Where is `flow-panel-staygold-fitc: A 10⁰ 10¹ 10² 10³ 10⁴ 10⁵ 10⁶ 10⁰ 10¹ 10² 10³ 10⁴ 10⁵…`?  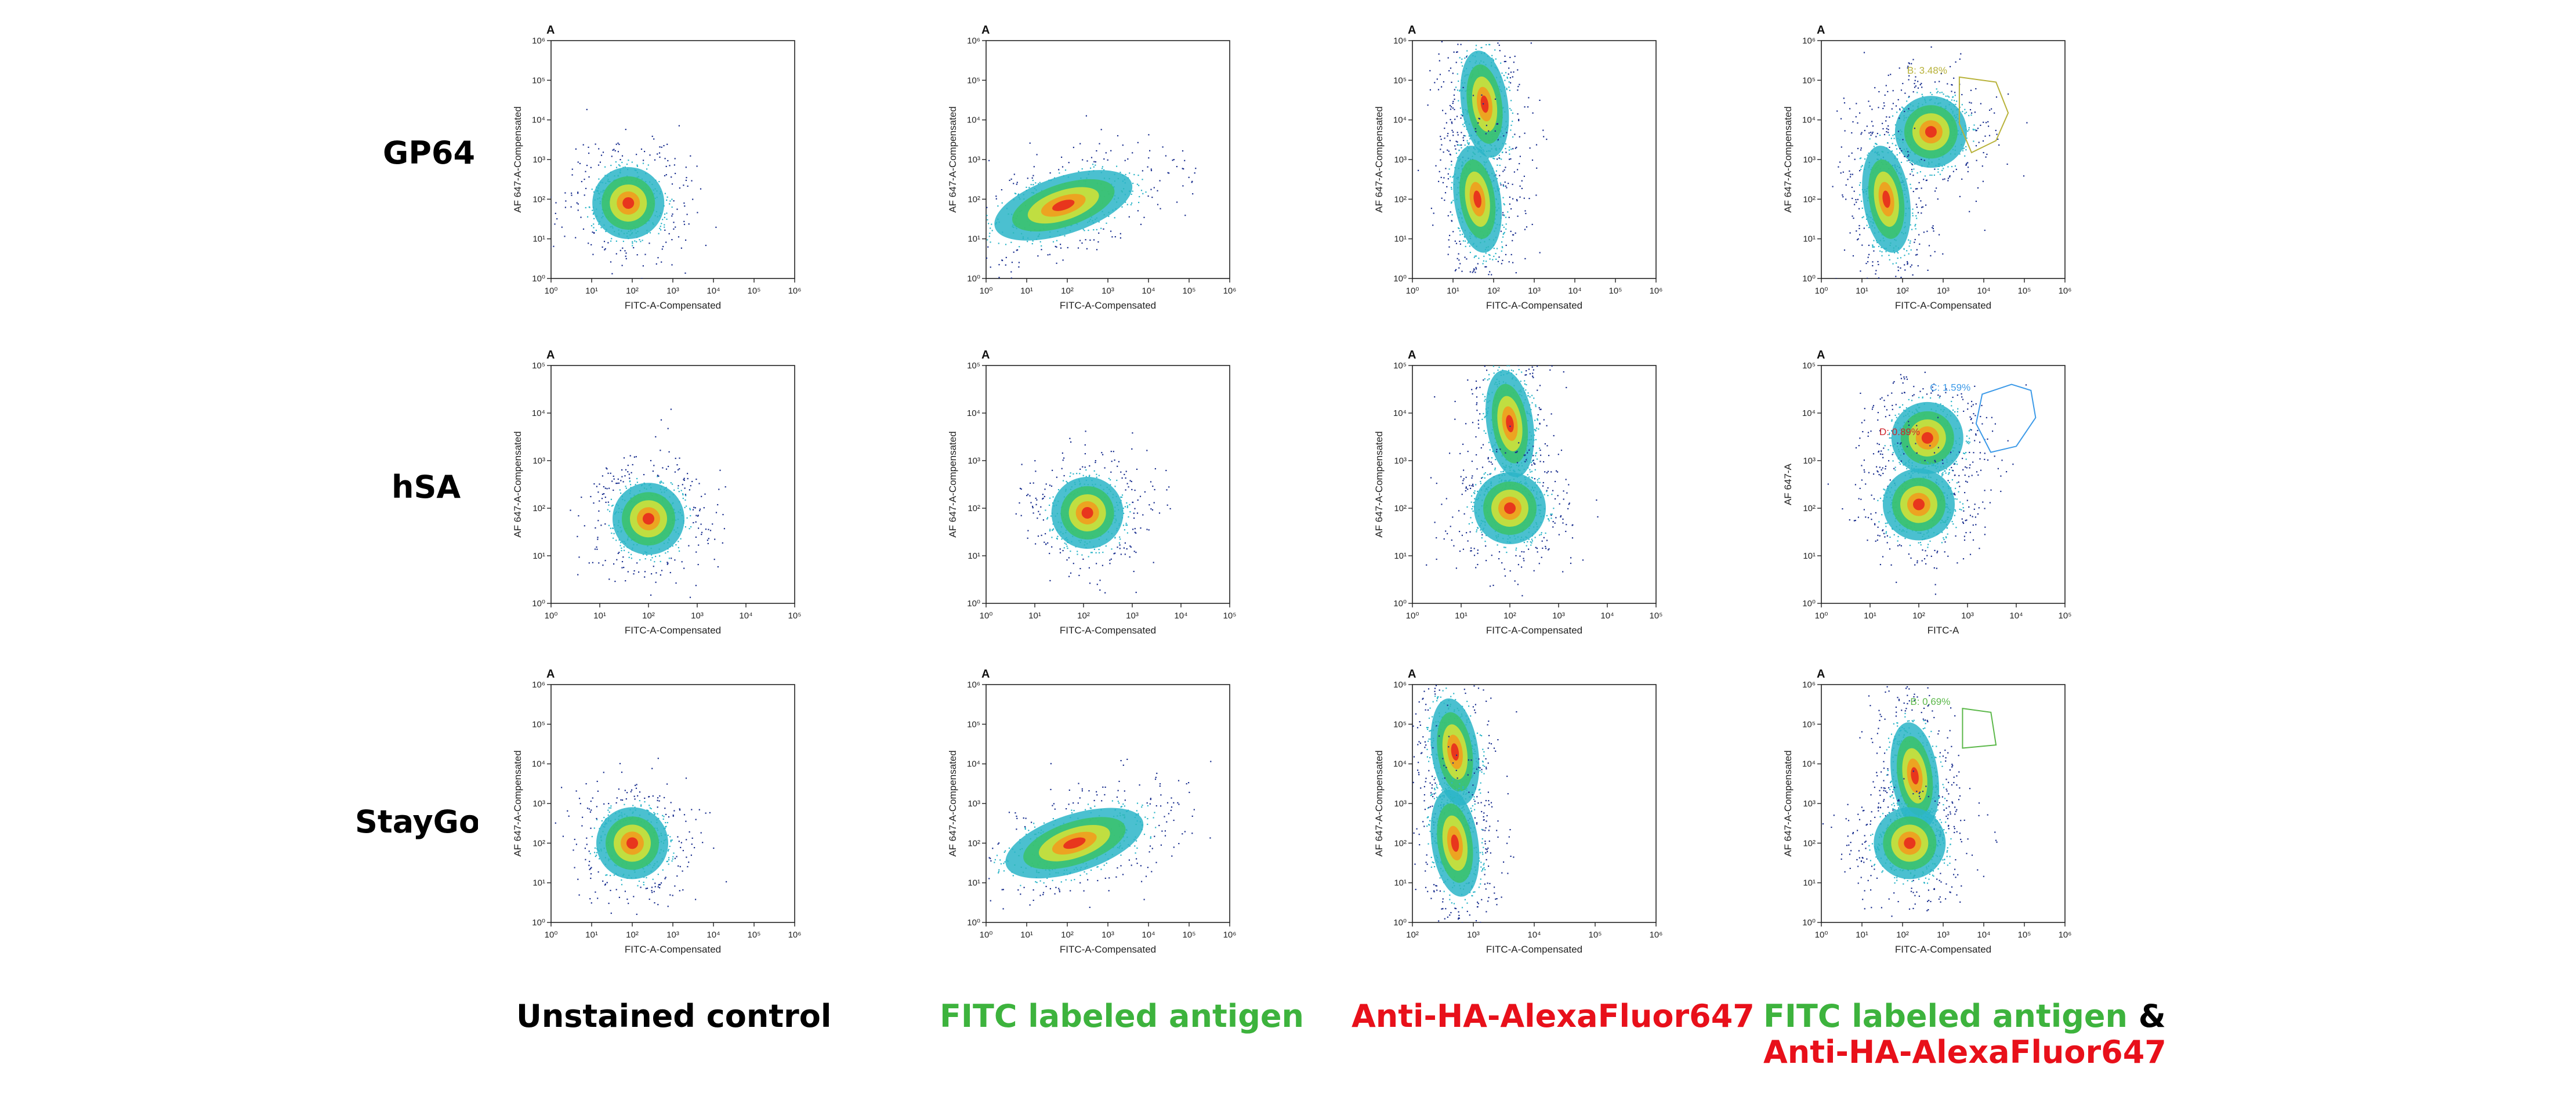 flow-panel-staygold-fitc: A 10⁰ 10¹ 10² 10³ 10⁴ 10⁵ 10⁶ 10⁰ 10¹ 10² 10³ 10⁴ 10⁵… is located at coordinates (1090, 818).